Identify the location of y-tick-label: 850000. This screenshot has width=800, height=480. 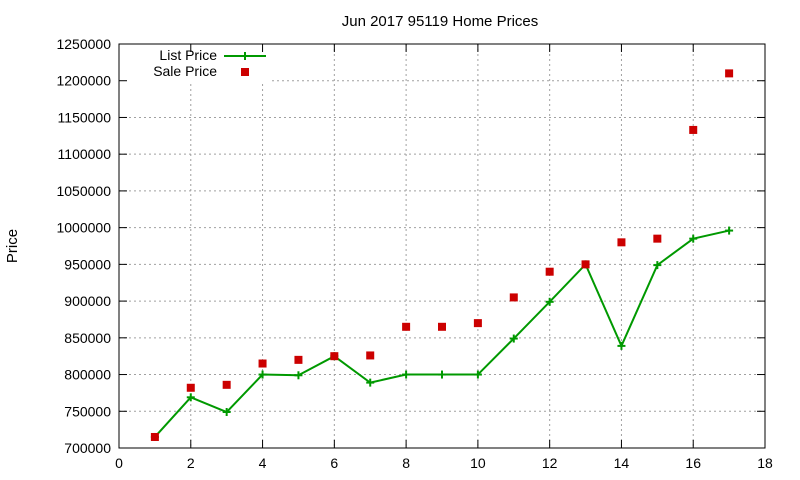
(87, 338).